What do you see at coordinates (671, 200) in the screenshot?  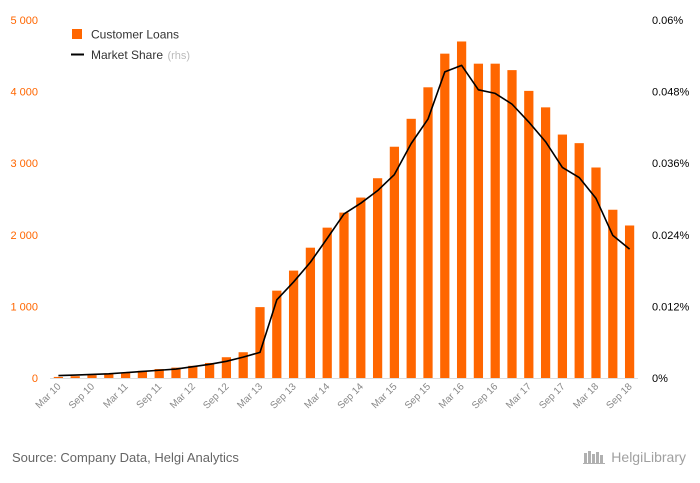 I see `y-axis-right: 0% 0.012% 0.024% 0.036% 0.048% 0.06%` at bounding box center [671, 200].